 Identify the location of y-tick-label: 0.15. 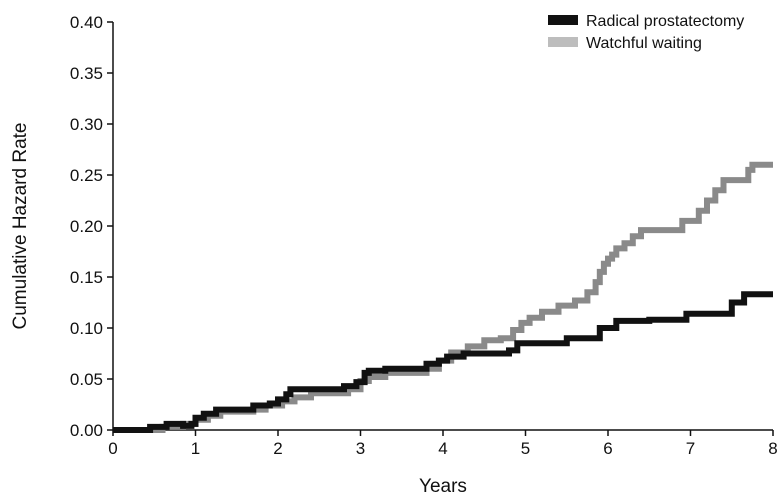
(86, 277).